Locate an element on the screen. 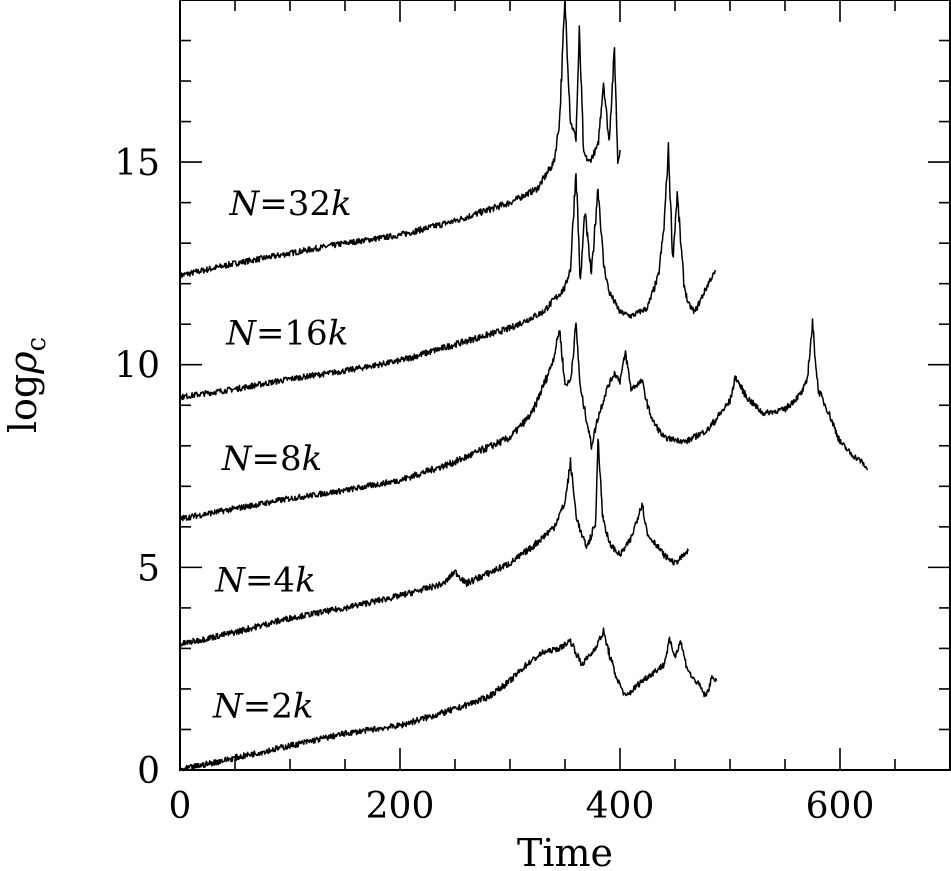 Image resolution: width=951 pixels, height=871 pixels. y-axis-title-subscript: c is located at coordinates (37, 344).